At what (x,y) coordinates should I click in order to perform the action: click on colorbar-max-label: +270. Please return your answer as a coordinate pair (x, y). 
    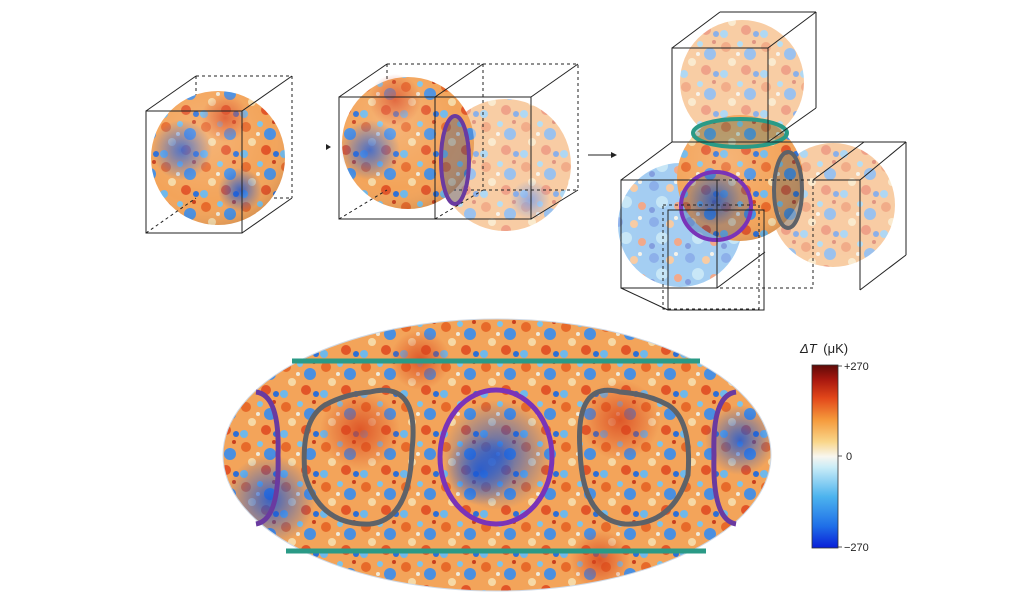
    Looking at the image, I should click on (856, 367).